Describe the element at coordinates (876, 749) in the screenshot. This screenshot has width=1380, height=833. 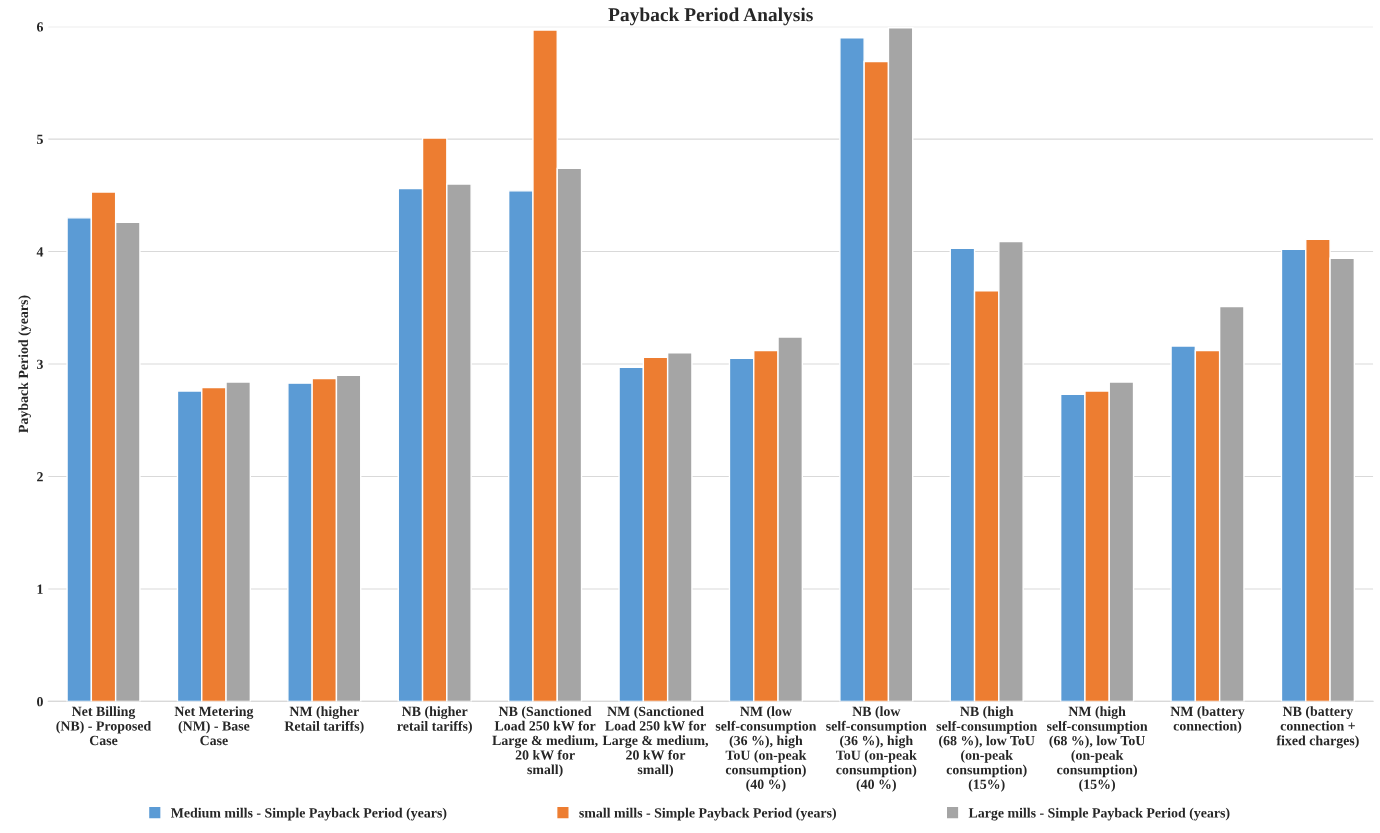
I see `x-tick-label: NB (low self-consumption (36 %), high ToU (on-peak consumption) (40 %)` at that location.